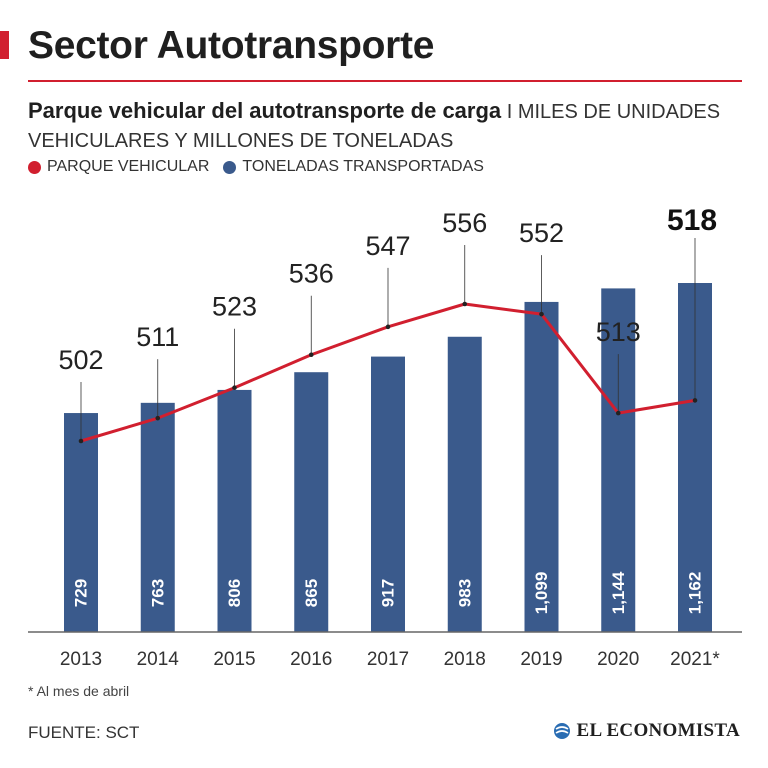 The width and height of the screenshot is (768, 768). Describe the element at coordinates (363, 166) in the screenshot. I see `legend-label-toneladas: TONELADAS TRANSPORTADAS` at that location.